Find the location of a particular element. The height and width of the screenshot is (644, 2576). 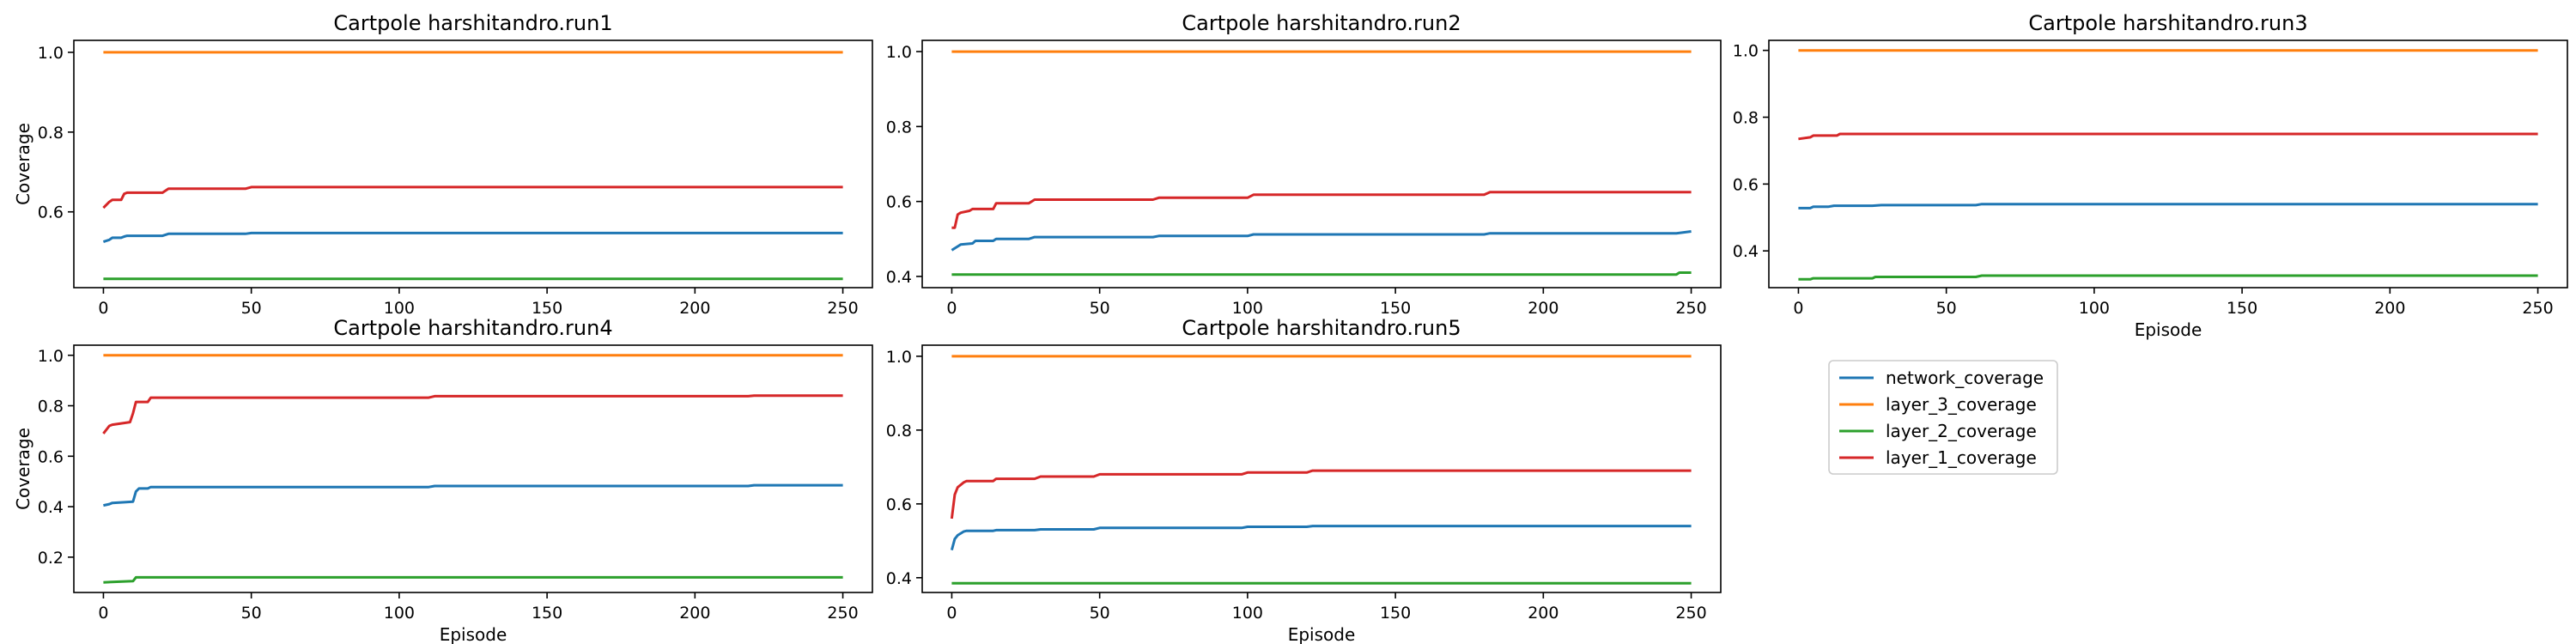

subplot-title: Cartpole harshitandro.run2 is located at coordinates (1321, 23).